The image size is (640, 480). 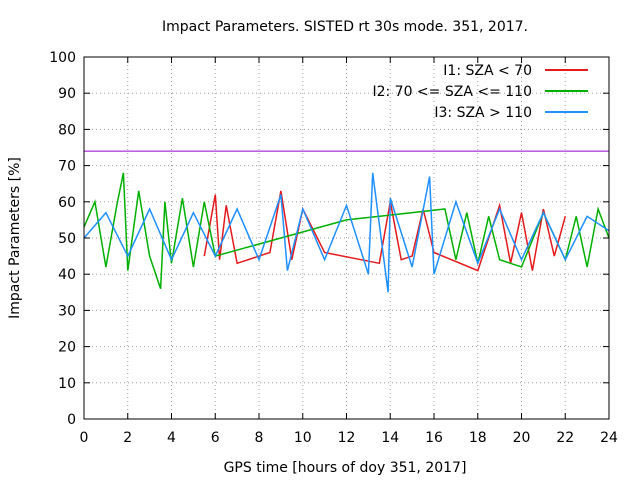 I want to click on y-tick-label: 20, so click(x=67, y=348).